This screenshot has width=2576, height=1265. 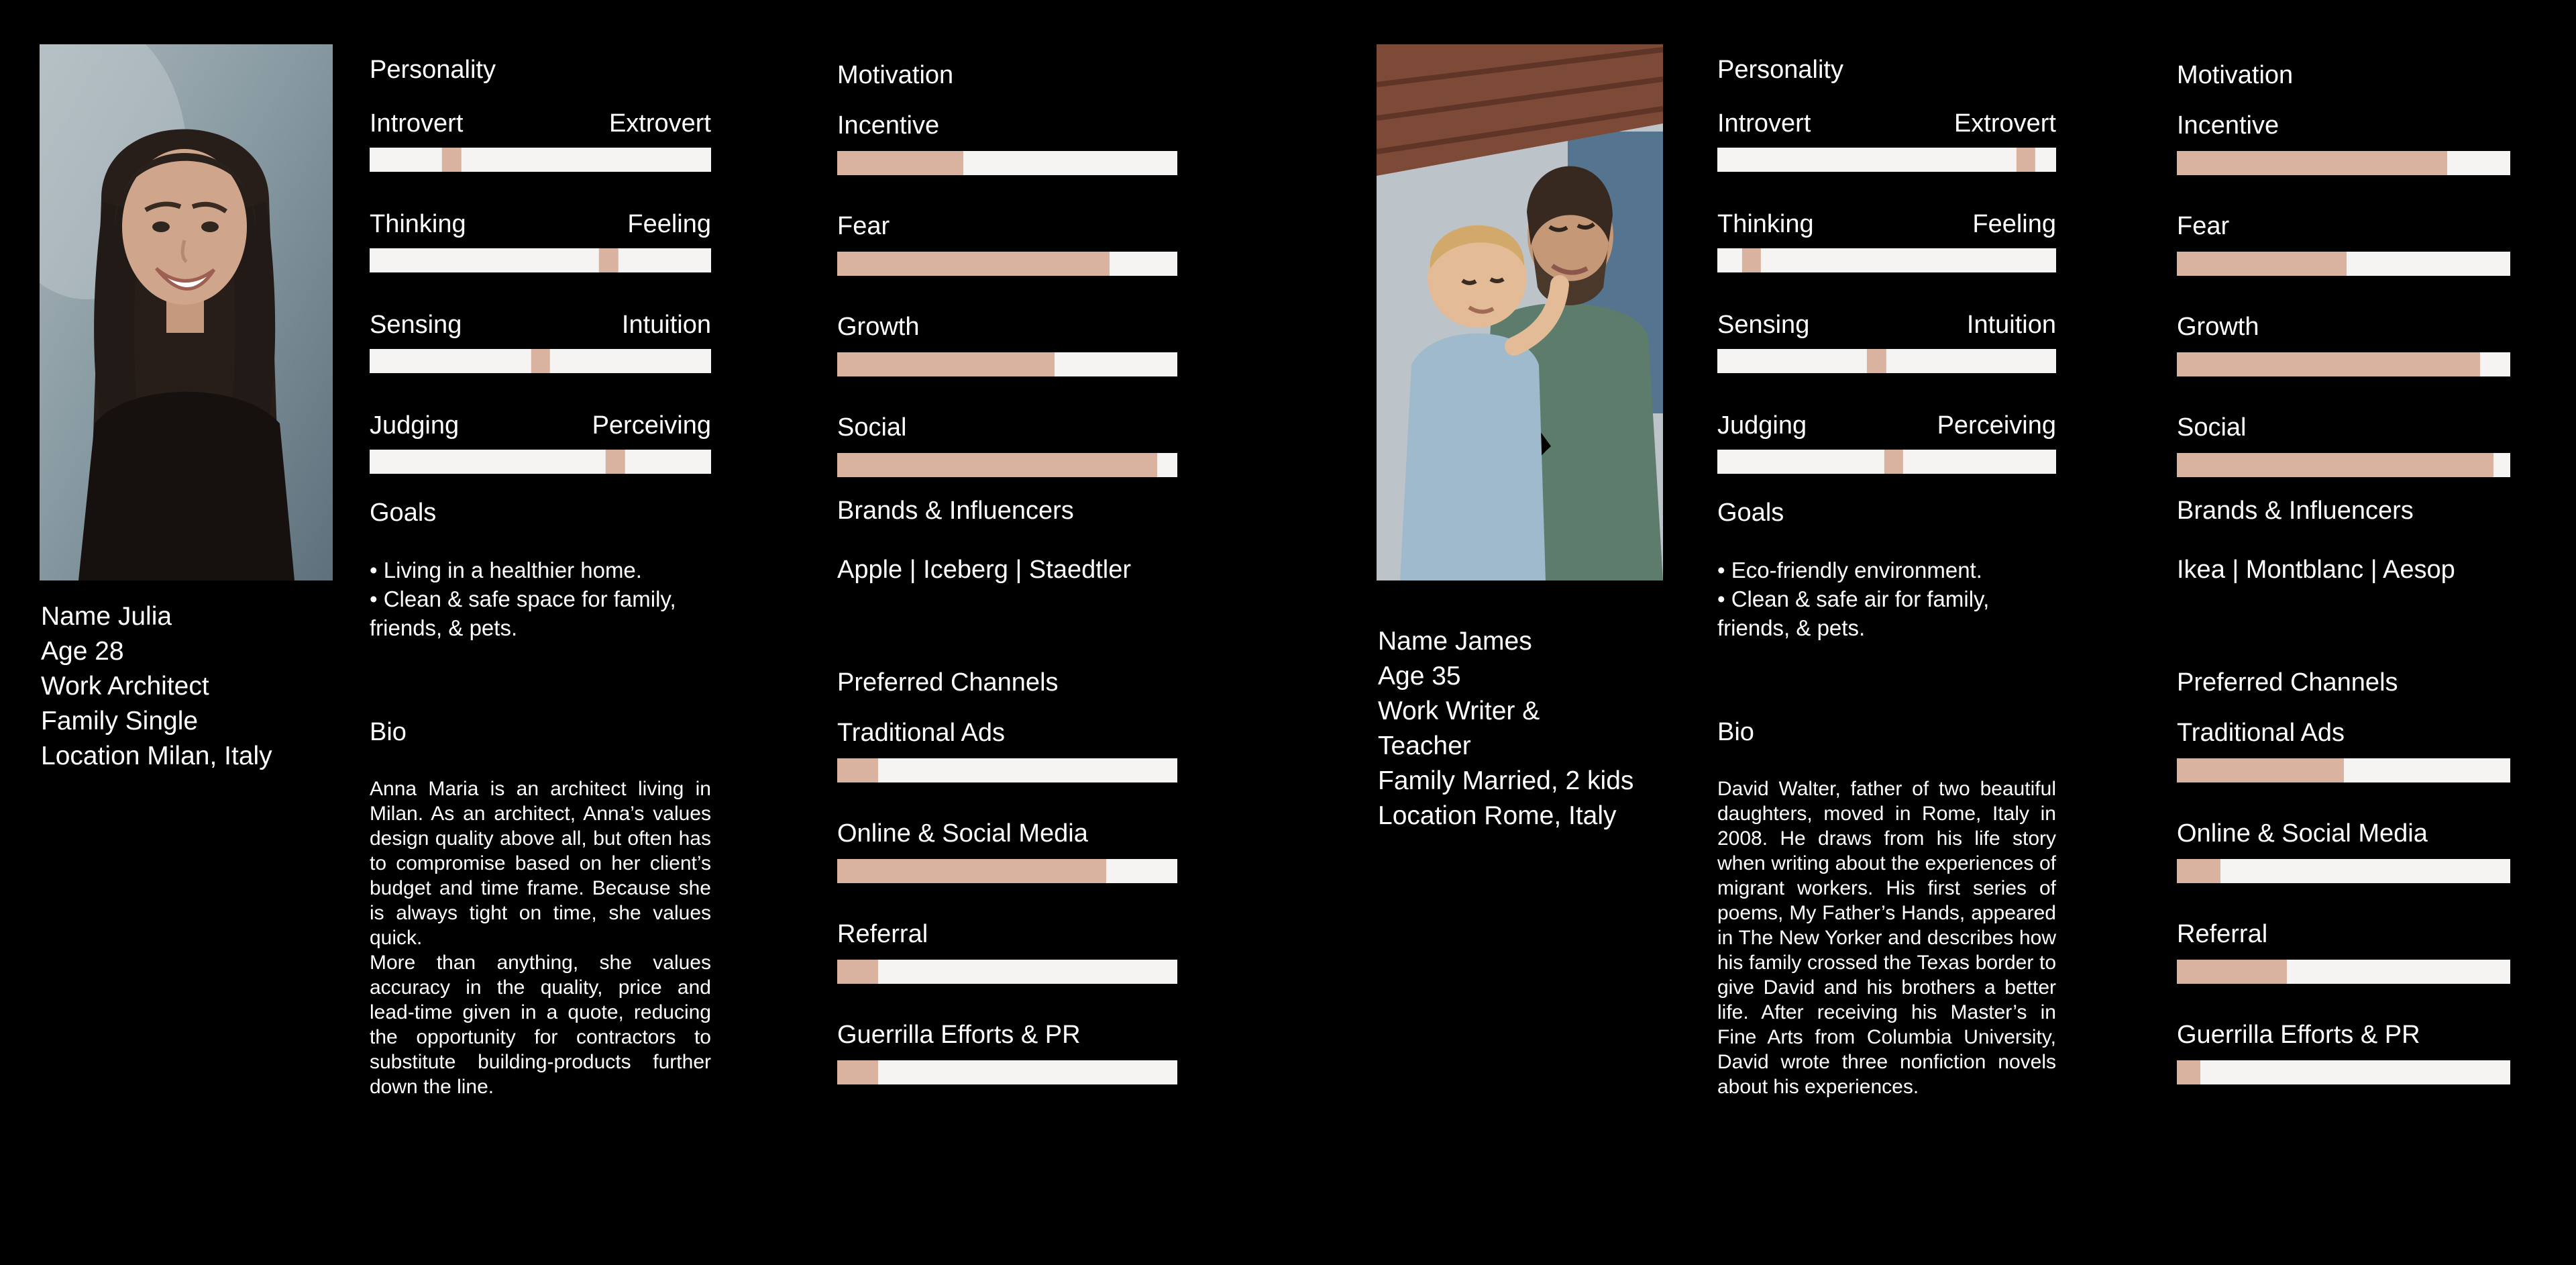 I want to click on personality-slider: Sensing Intuition, so click(x=1886, y=341).